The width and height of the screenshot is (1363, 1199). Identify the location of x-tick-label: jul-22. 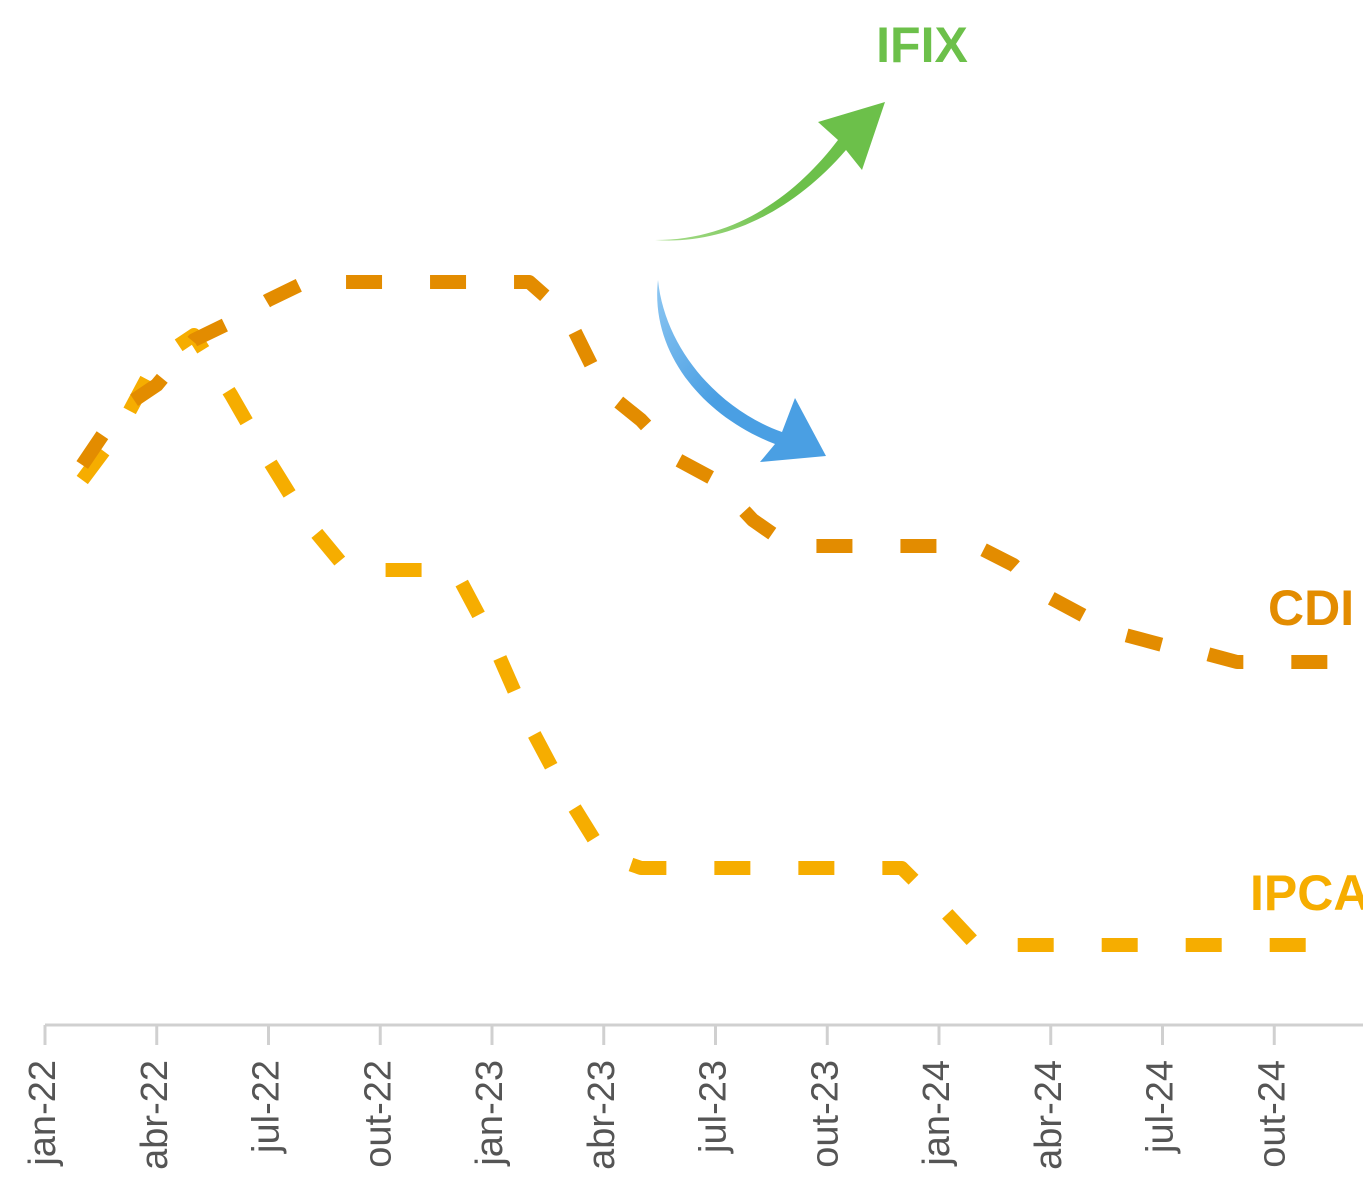
(267, 1107).